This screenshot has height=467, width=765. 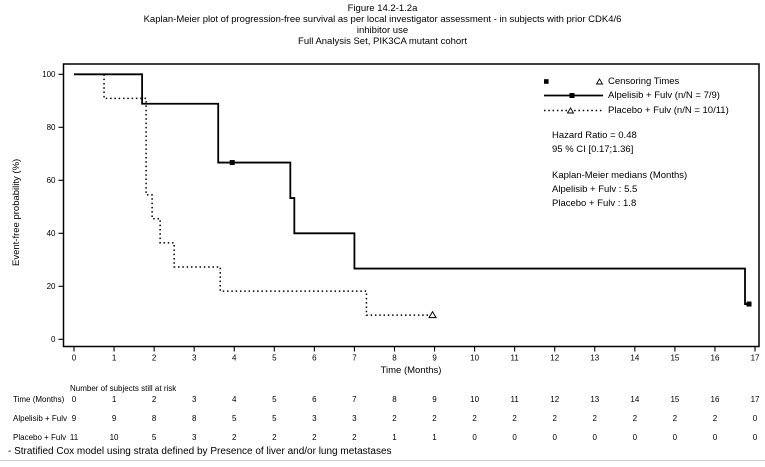 I want to click on risk-table-value: 14, so click(x=635, y=399).